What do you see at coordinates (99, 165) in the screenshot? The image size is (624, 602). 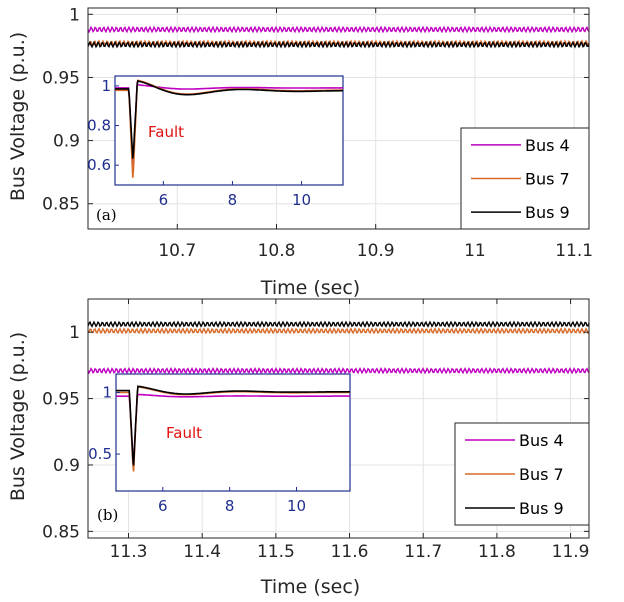 I see `inset-y-tick-label: 0.6` at bounding box center [99, 165].